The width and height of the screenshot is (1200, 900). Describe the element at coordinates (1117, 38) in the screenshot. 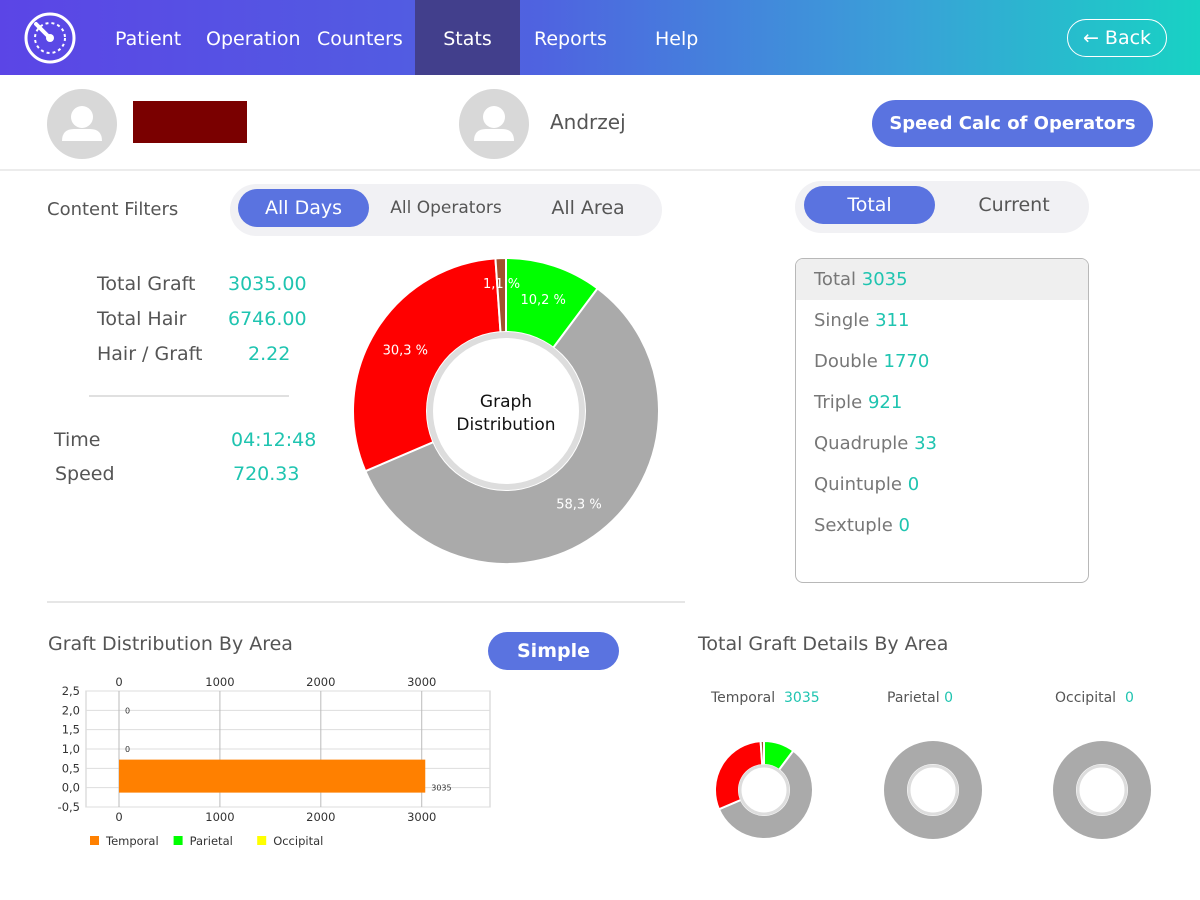

I see `back-button: ← Back` at that location.